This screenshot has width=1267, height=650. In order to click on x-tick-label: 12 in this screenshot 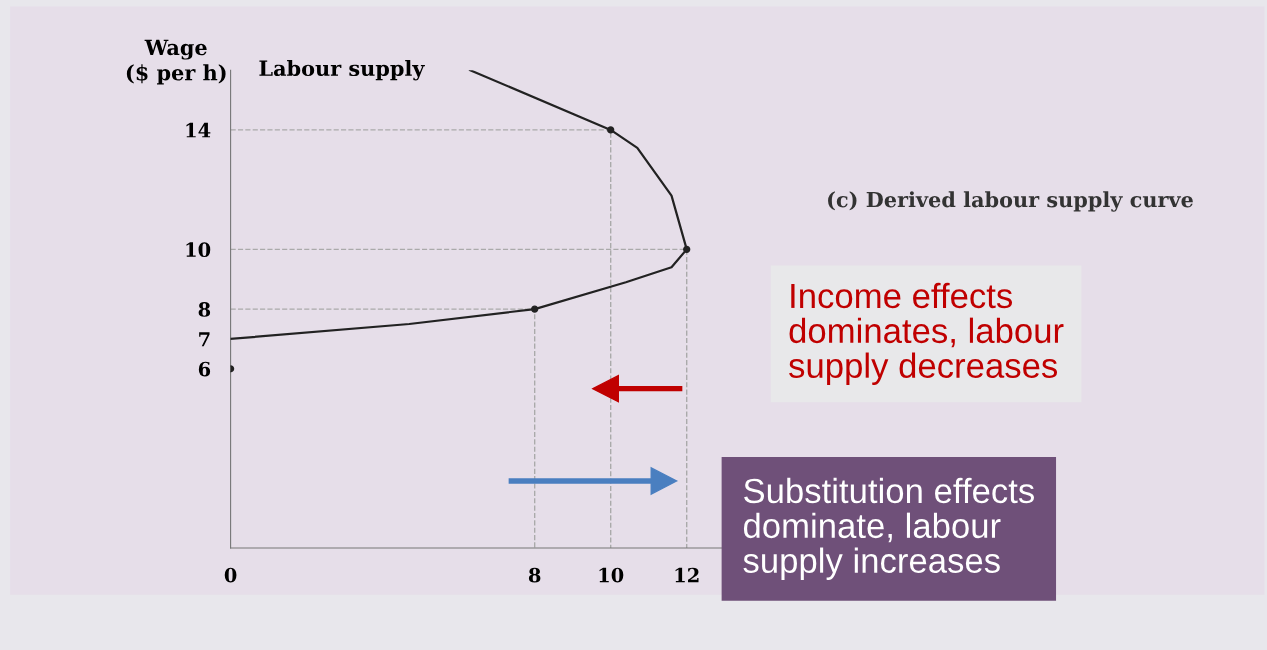, I will do `click(687, 575)`.